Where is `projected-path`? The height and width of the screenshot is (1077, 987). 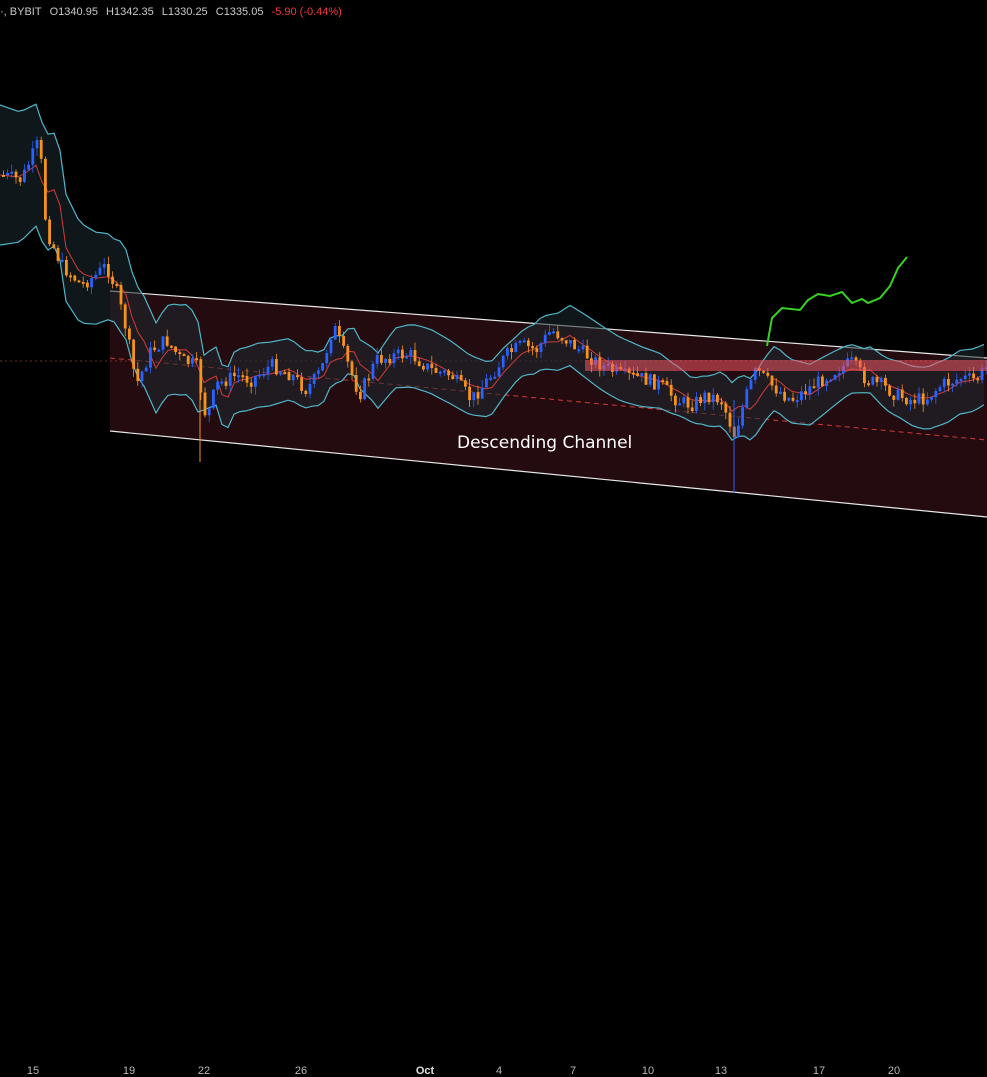
projected-path is located at coordinates (837, 301).